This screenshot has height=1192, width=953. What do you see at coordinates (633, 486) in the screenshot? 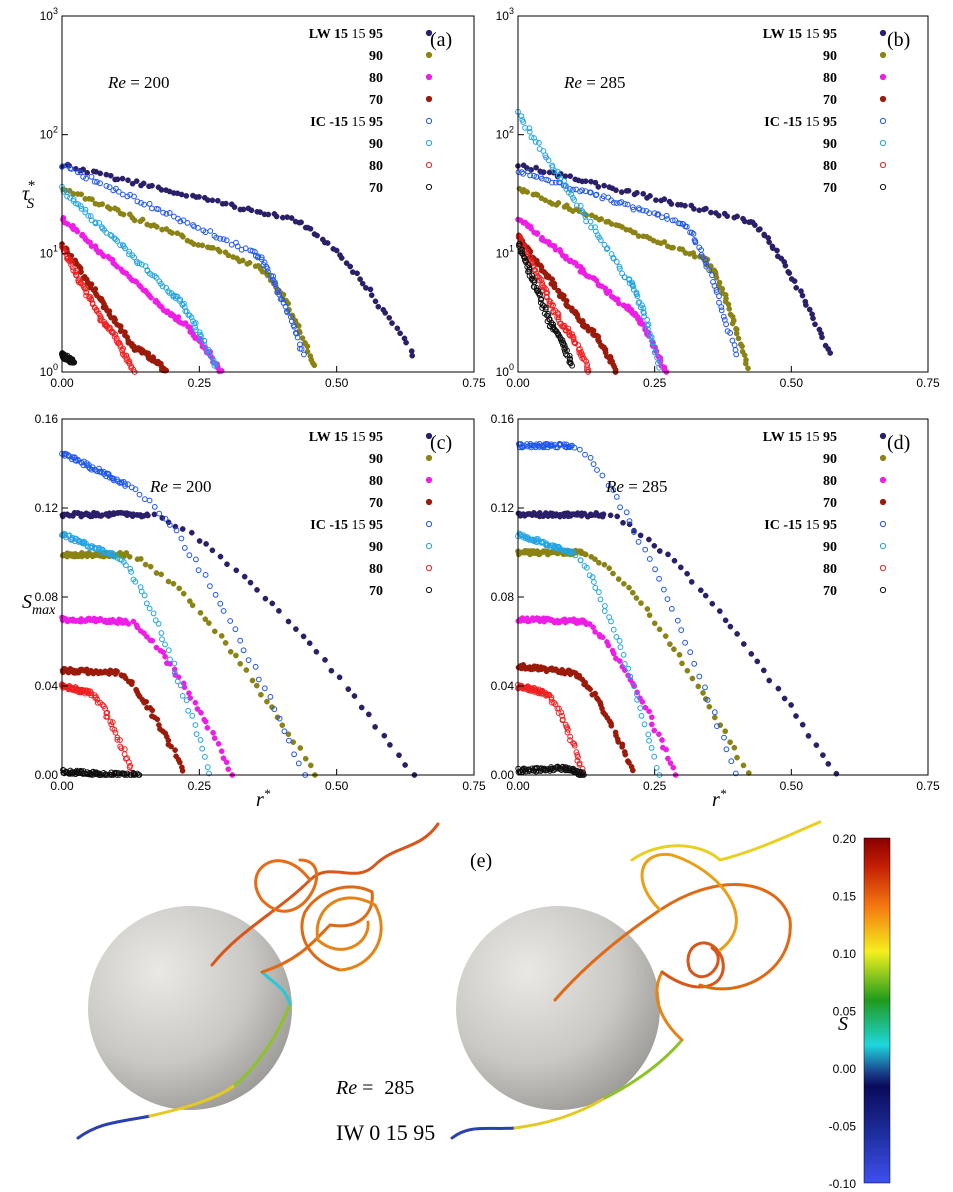
I see `panel-d-ann-eq: =` at bounding box center [633, 486].